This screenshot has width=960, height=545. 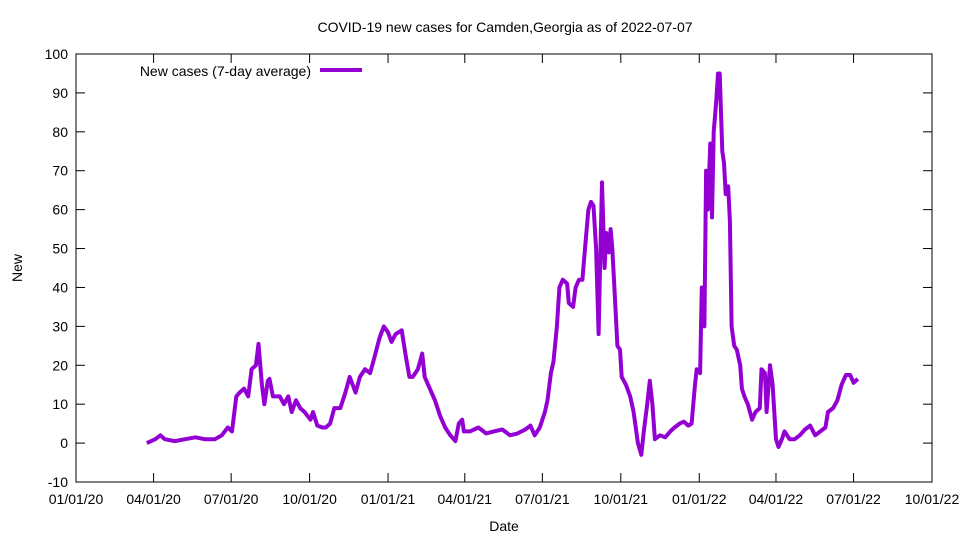 I want to click on y-tick-label: 40, so click(x=60, y=287).